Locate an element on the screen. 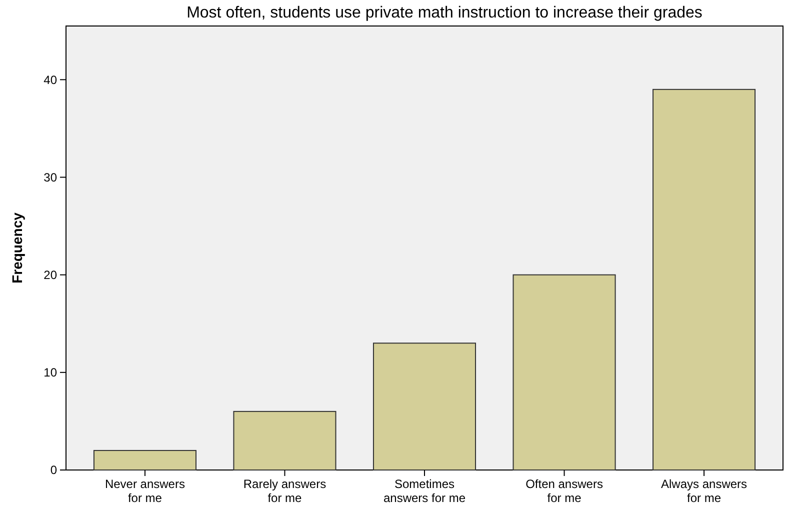 This screenshot has height=515, width=787. x-tick-label: Never answers for me is located at coordinates (144, 491).